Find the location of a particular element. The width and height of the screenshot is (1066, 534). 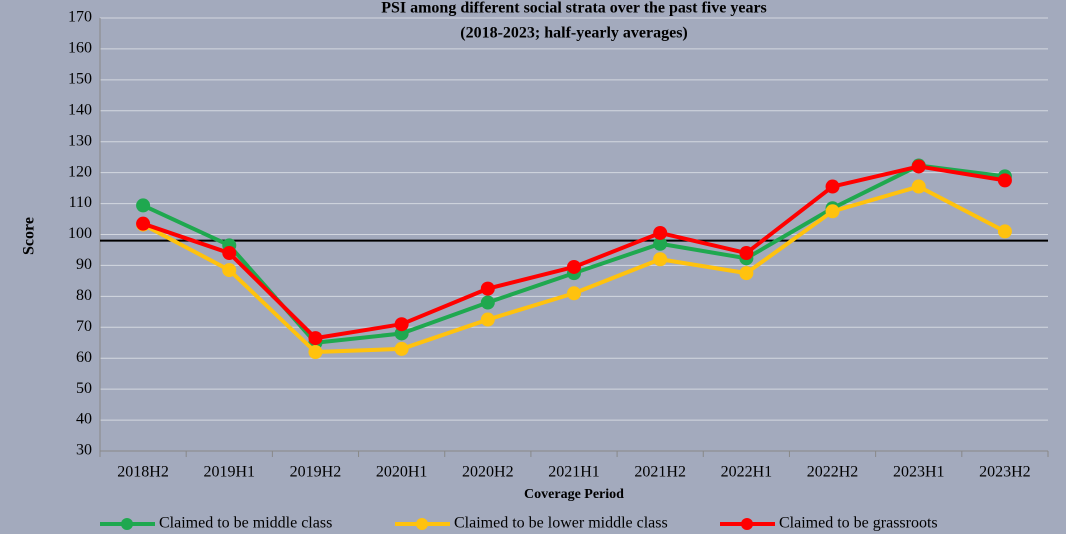

chart-subtitle: (2018-2023; half-yearly averages) is located at coordinates (574, 33).